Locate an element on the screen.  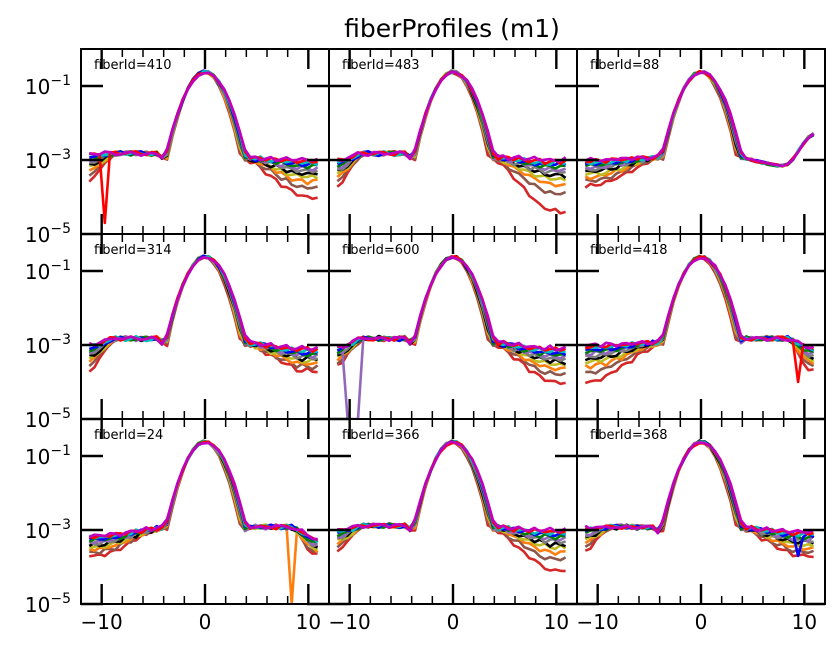
panel-label: fiberId=418 is located at coordinates (629, 250).